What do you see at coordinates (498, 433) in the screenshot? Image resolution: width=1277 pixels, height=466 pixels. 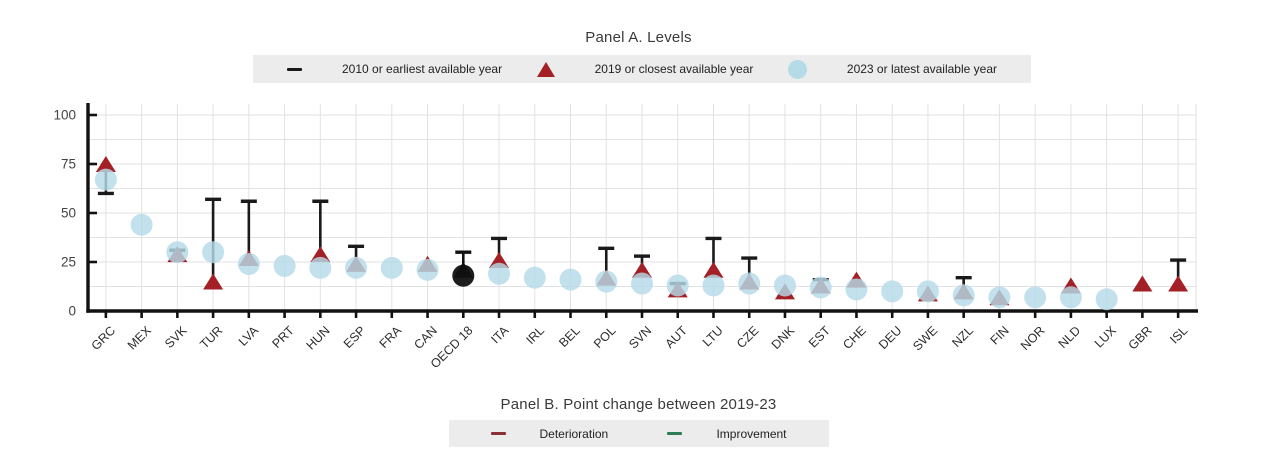 I see `dash-marker-icon` at bounding box center [498, 433].